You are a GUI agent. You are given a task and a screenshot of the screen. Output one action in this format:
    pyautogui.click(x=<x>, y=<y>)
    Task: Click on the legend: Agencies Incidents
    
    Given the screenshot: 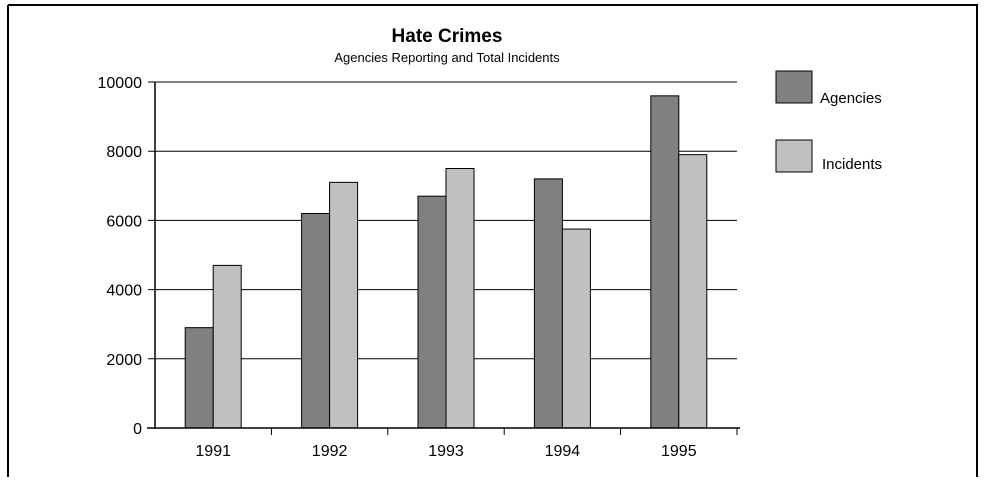 What is the action you would take?
    pyautogui.click(x=828, y=121)
    